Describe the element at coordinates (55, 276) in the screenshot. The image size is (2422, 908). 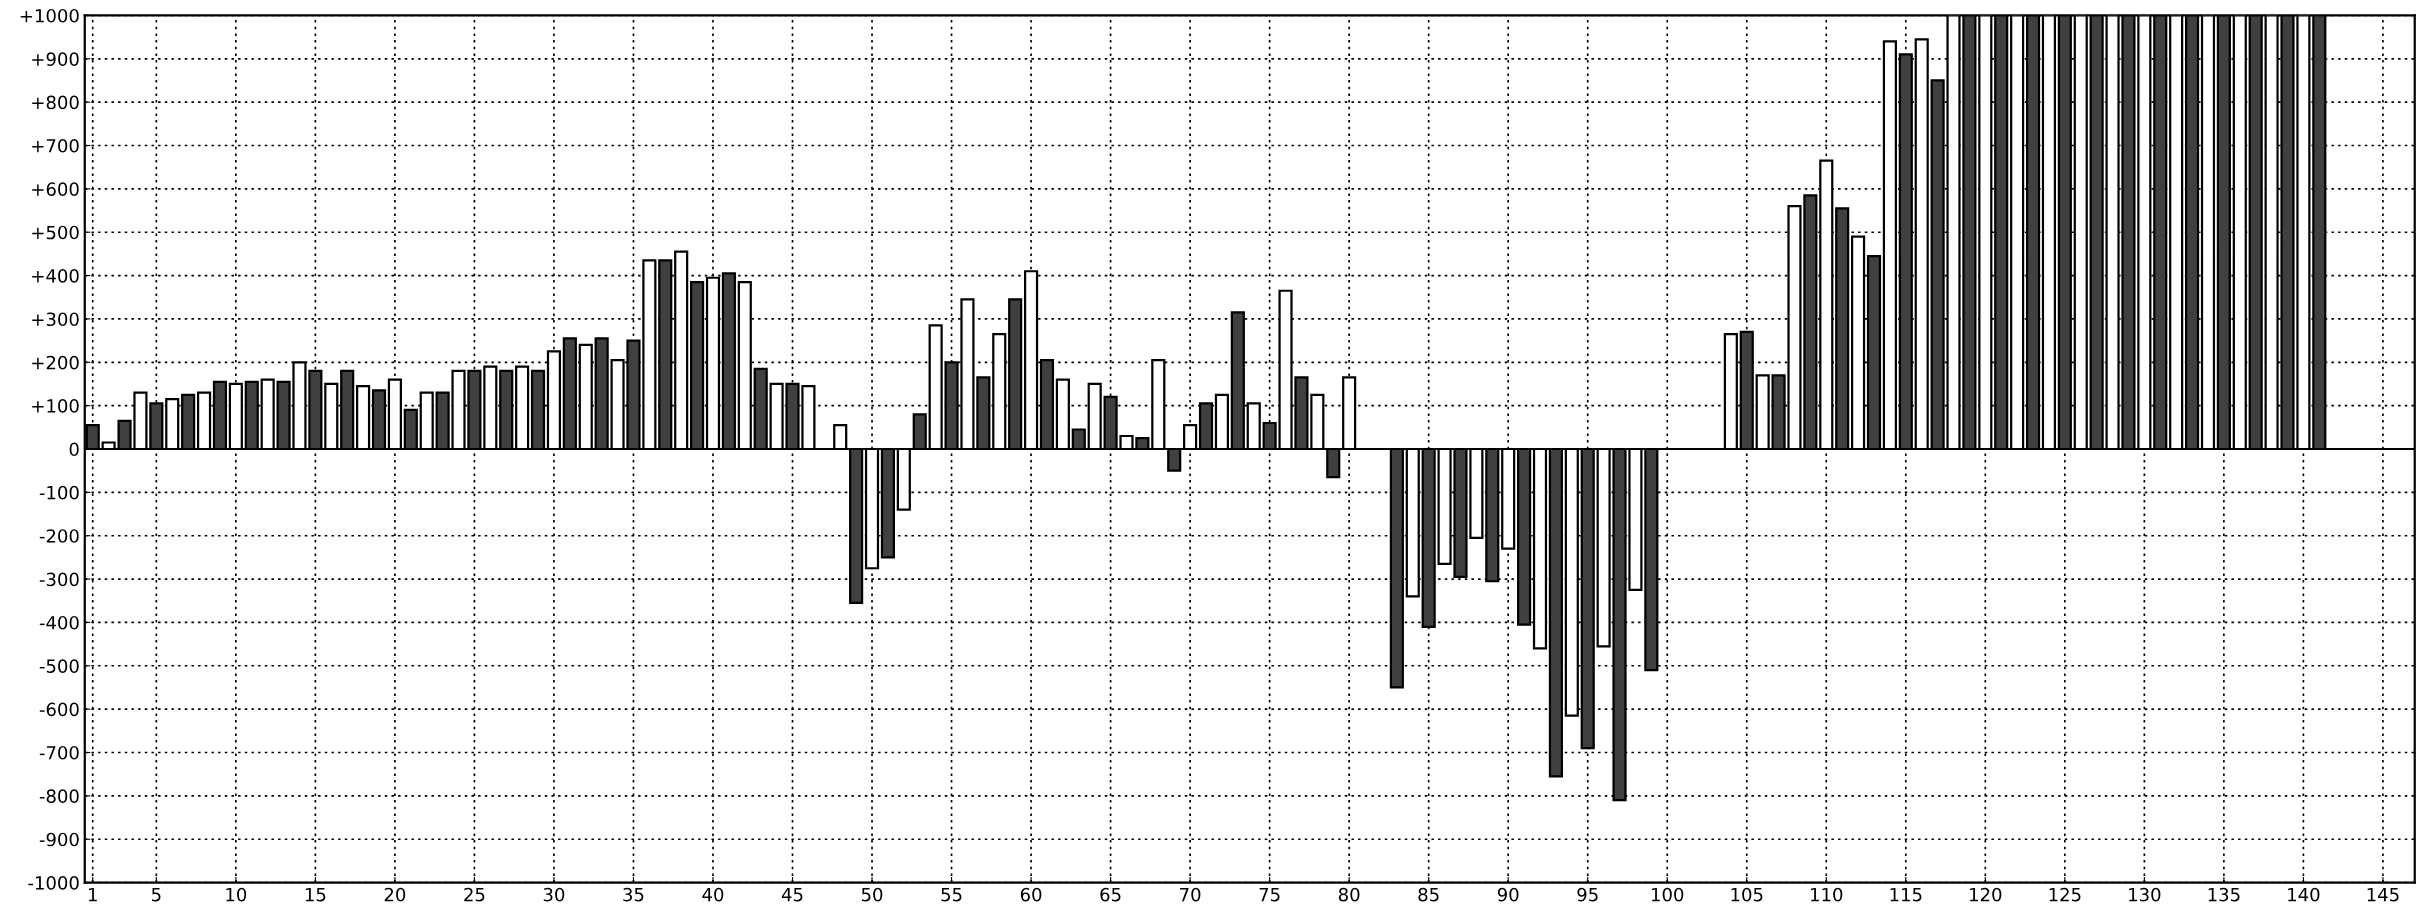
I see `y-tick-label: +400` at that location.